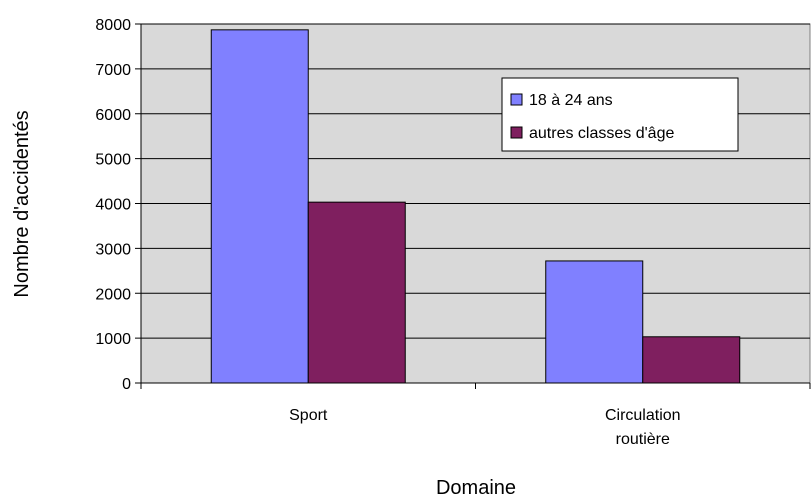 The width and height of the screenshot is (811, 495). I want to click on y-tick-labels: 0 1000 2000 3000 4000 5000 6000 7000 8000, so click(113, 205).